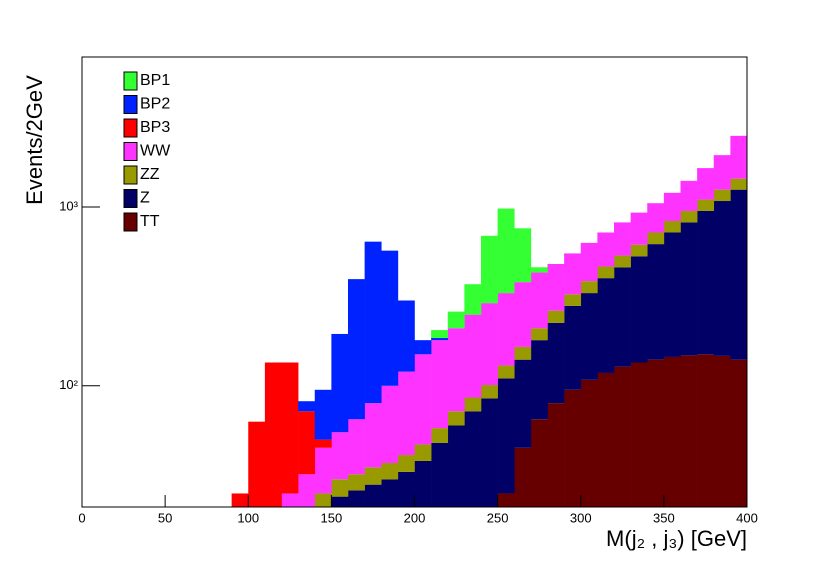 The image size is (830, 564). What do you see at coordinates (155, 104) in the screenshot?
I see `legend-label: BP2` at bounding box center [155, 104].